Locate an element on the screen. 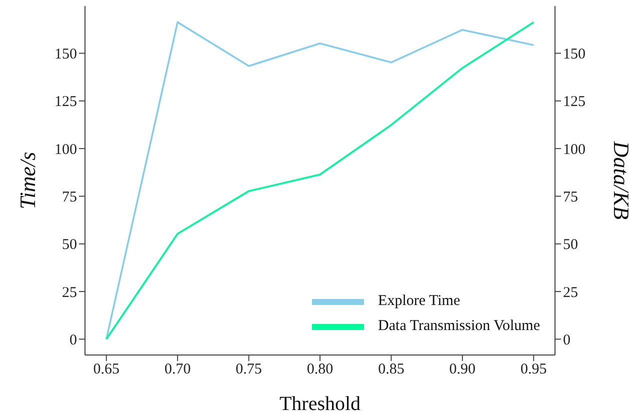  y2-tick-label: 50 is located at coordinates (570, 245).